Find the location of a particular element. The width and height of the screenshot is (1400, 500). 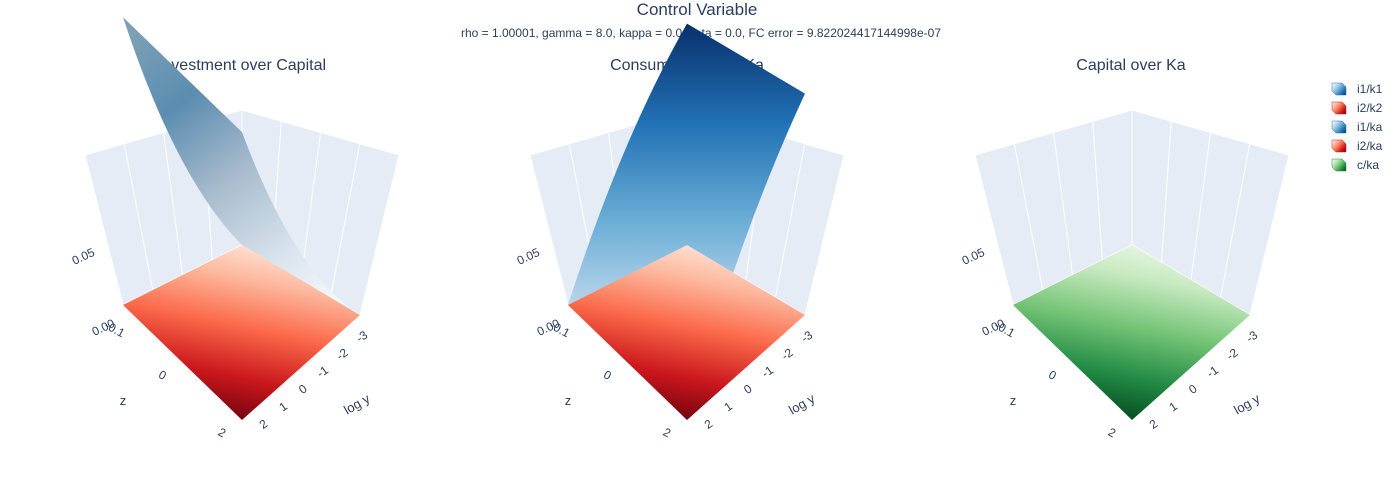

legend-label: i2/ka is located at coordinates (1370, 146).